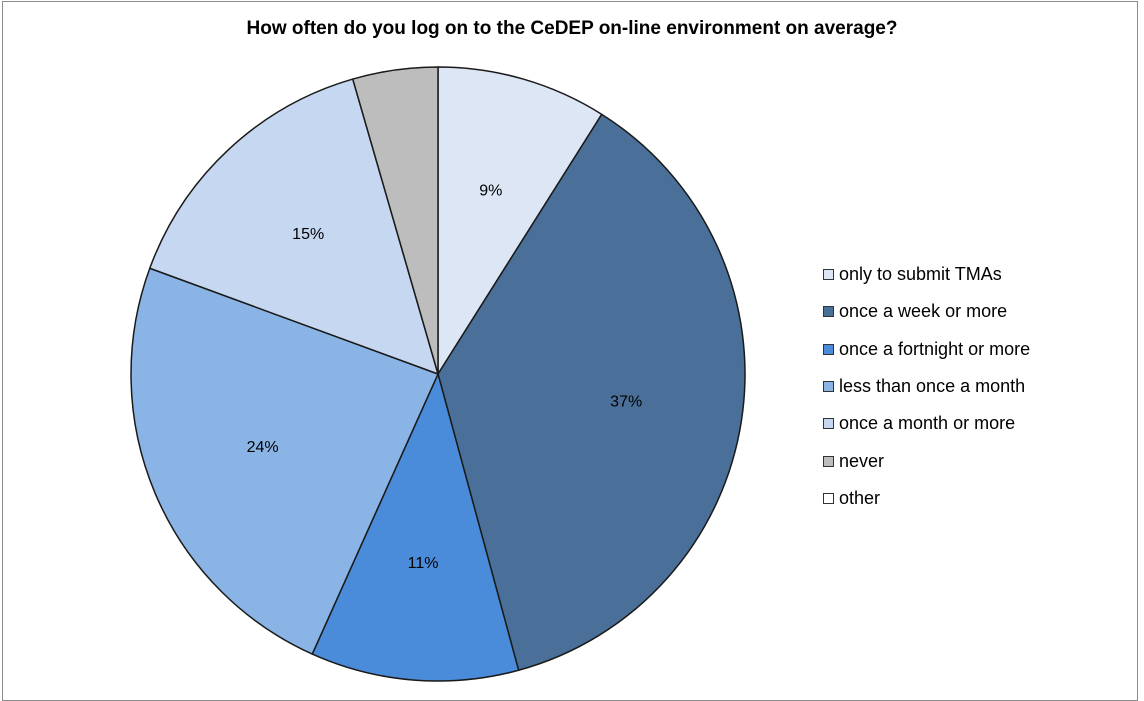  I want to click on pie-slice-once-a-month-or-more, so click(294, 226).